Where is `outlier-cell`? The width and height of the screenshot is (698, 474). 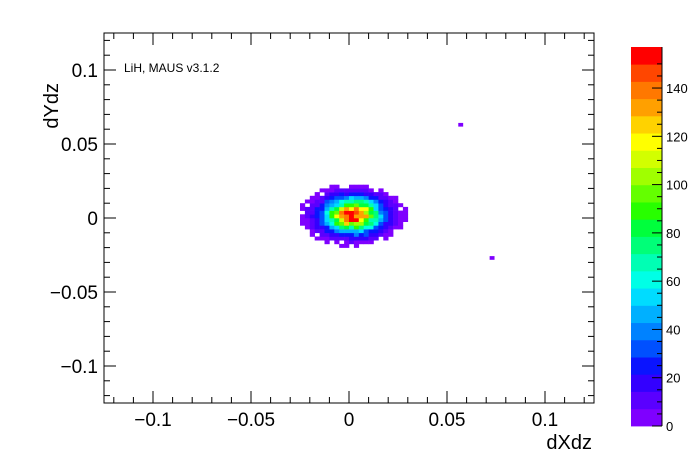
outlier-cell is located at coordinates (461, 124).